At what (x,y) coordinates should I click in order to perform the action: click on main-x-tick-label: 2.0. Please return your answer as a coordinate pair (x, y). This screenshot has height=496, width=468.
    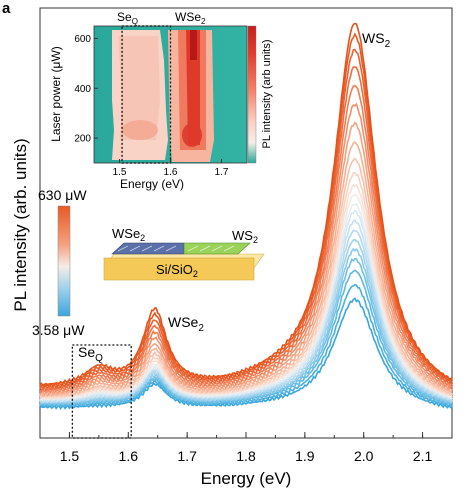
    Looking at the image, I should click on (364, 456).